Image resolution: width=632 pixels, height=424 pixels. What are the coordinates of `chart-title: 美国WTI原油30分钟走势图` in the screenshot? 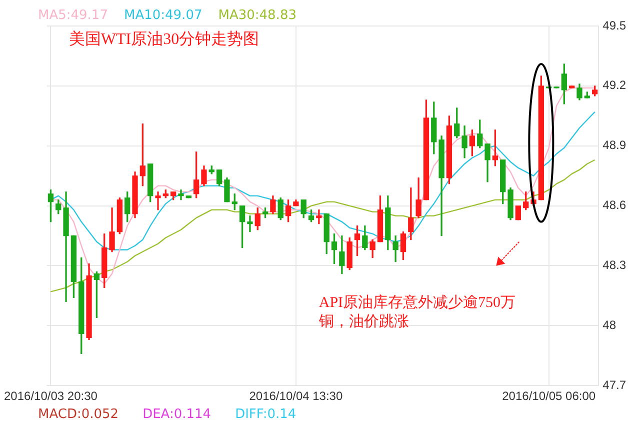 It's located at (164, 40).